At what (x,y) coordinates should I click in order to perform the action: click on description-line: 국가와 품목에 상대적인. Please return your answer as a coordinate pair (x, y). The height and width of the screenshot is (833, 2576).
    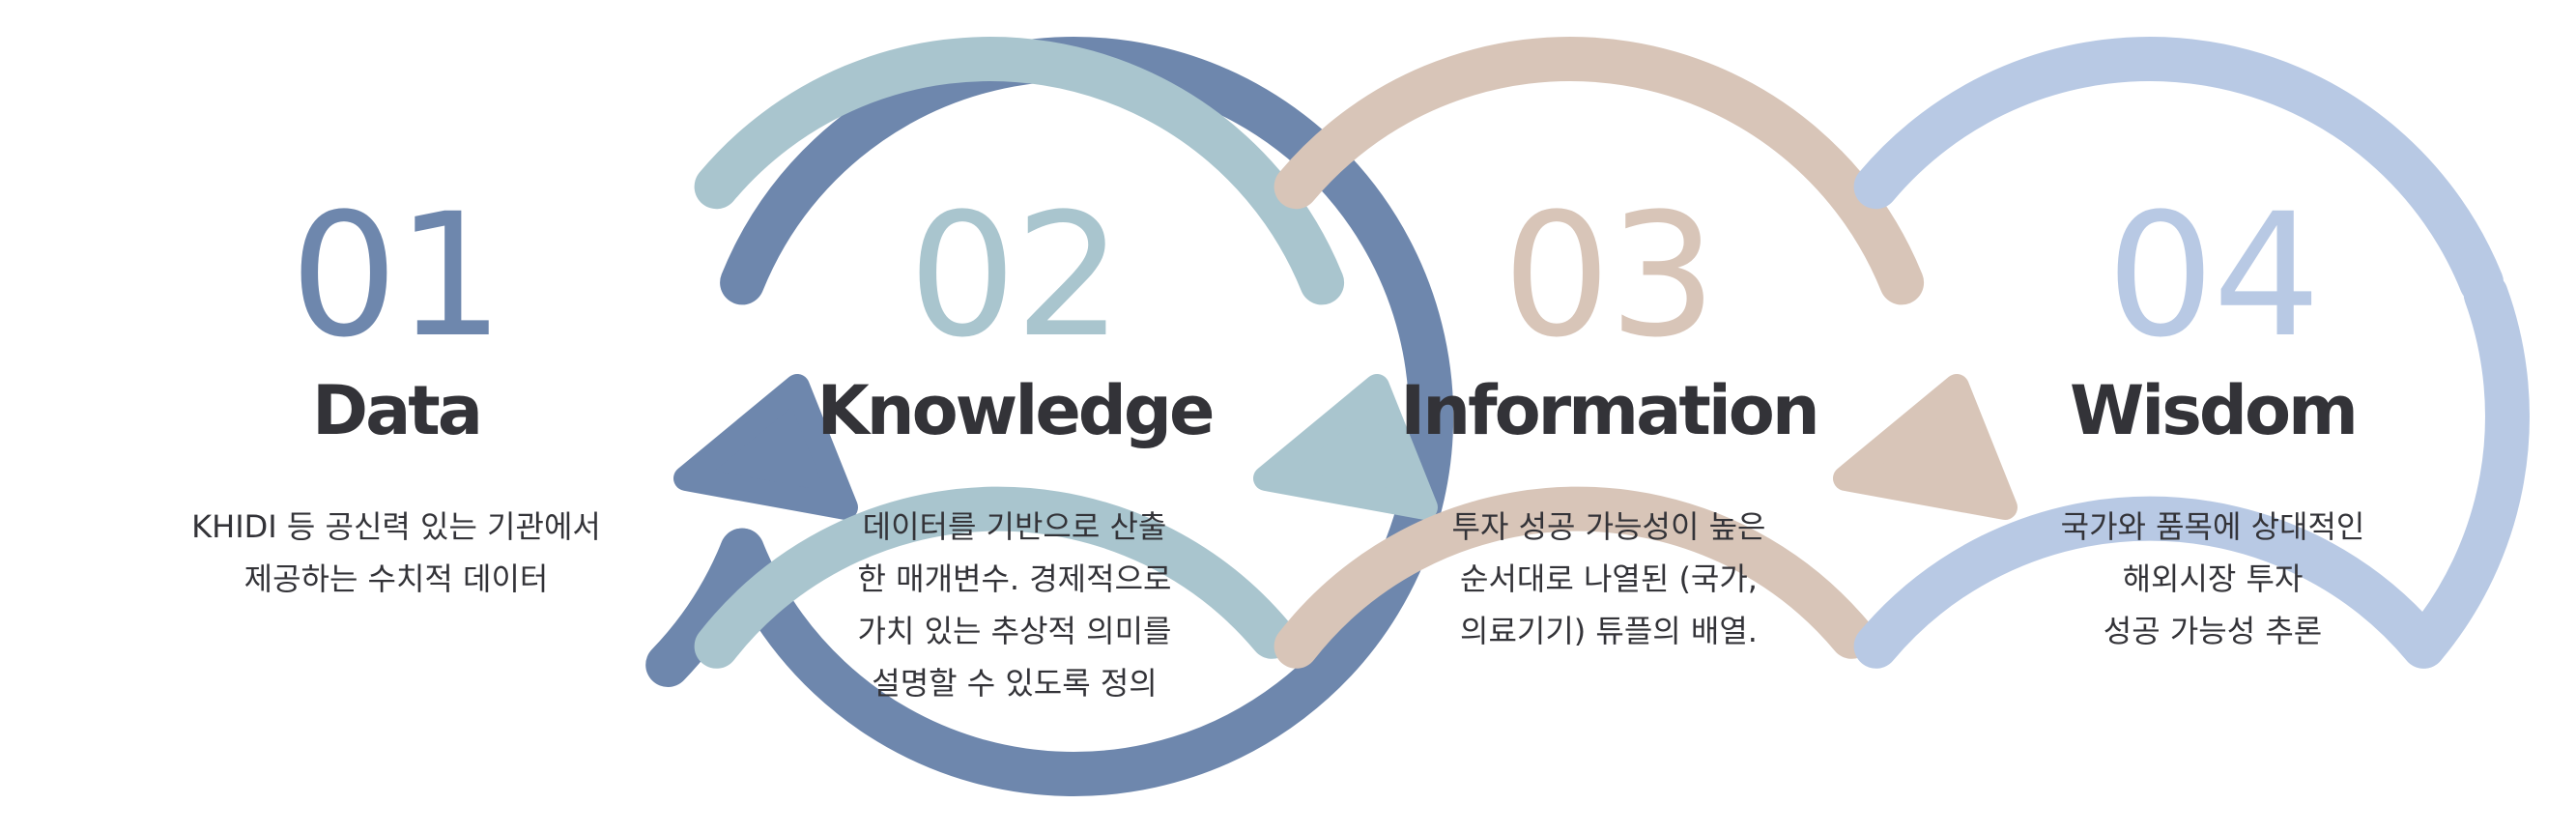
    Looking at the image, I should click on (2212, 526).